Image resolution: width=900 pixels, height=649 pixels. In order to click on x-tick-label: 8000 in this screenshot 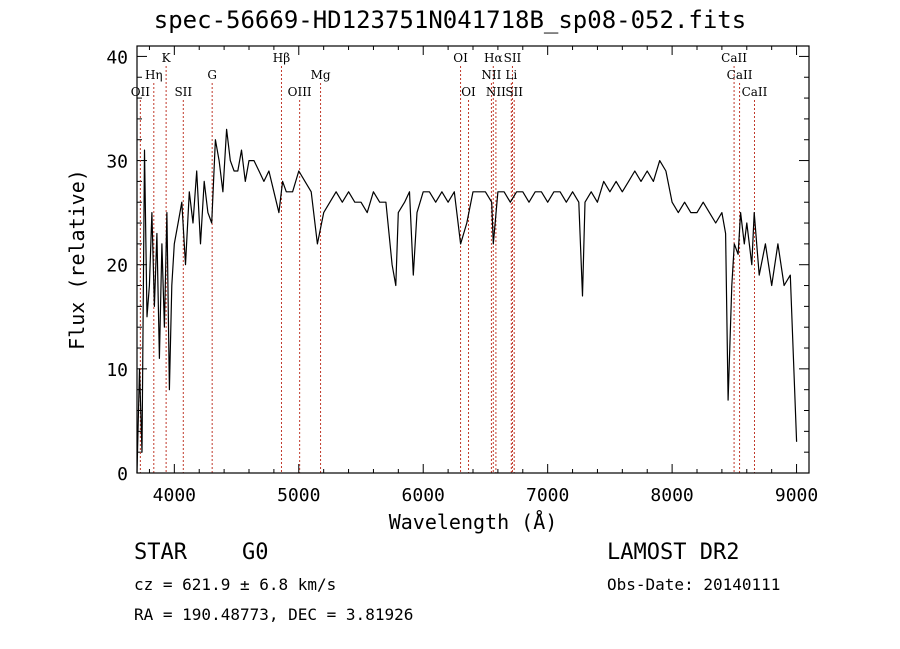, I will do `click(671, 495)`.